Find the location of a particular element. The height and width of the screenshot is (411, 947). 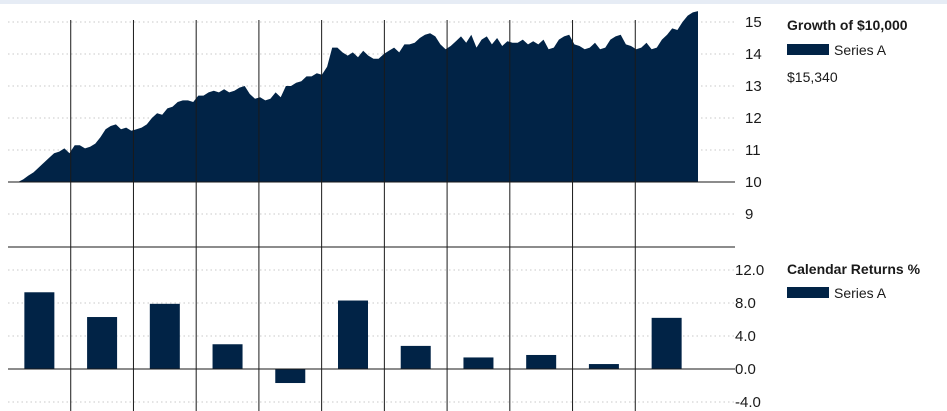

growth-title: Growth of $10,000 is located at coordinates (847, 25).